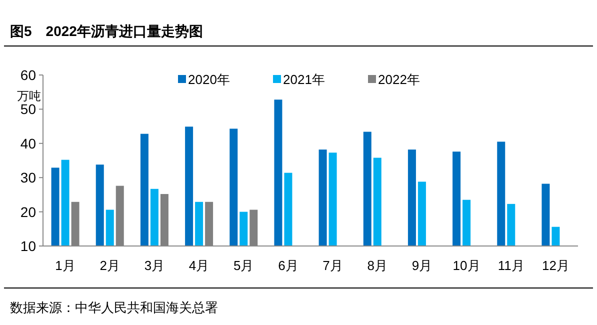 Image resolution: width=597 pixels, height=325 pixels. Describe the element at coordinates (332, 265) in the screenshot. I see `x-tick-label: 7月` at that location.